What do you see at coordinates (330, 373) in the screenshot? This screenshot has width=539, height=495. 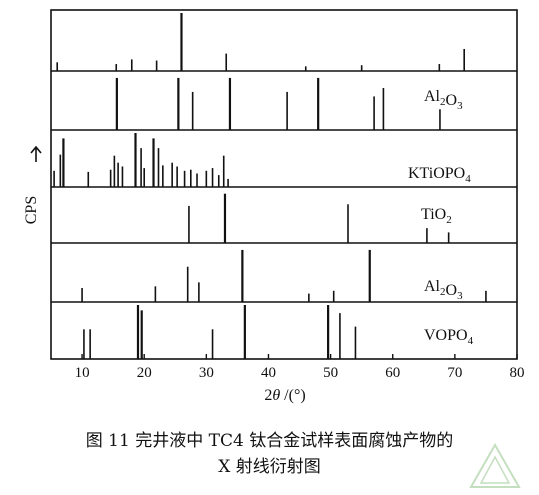 I see `x-tick-label: 50` at bounding box center [330, 373].